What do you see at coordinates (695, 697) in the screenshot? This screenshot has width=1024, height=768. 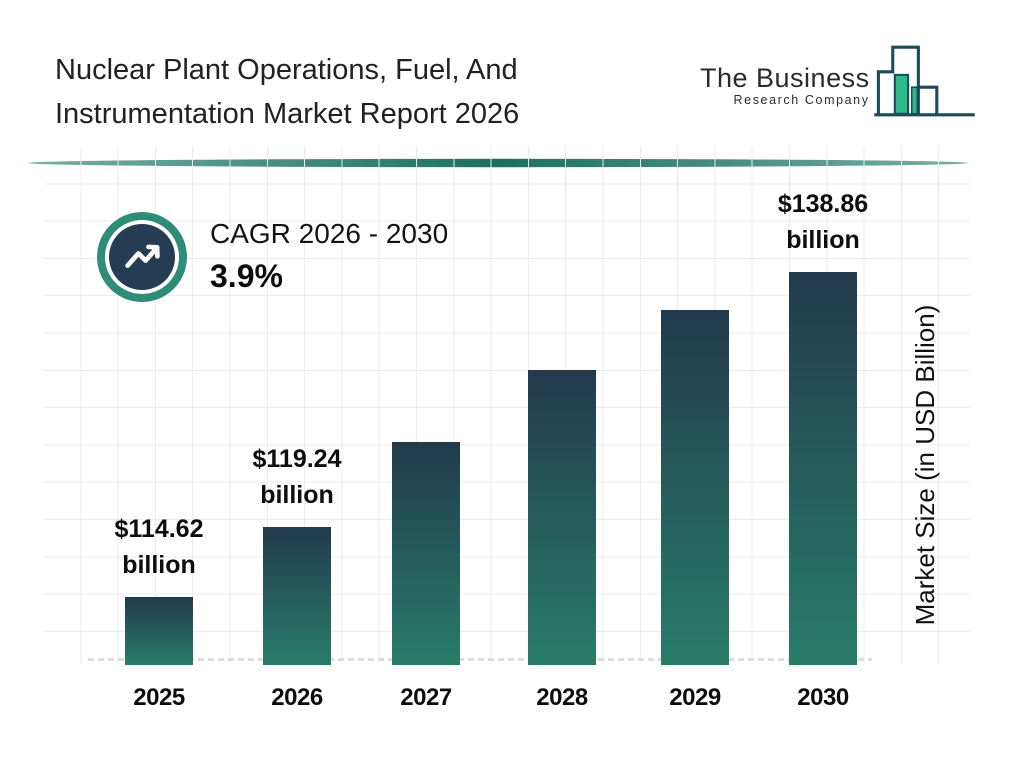 I see `x-tick-label: 2029` at bounding box center [695, 697].